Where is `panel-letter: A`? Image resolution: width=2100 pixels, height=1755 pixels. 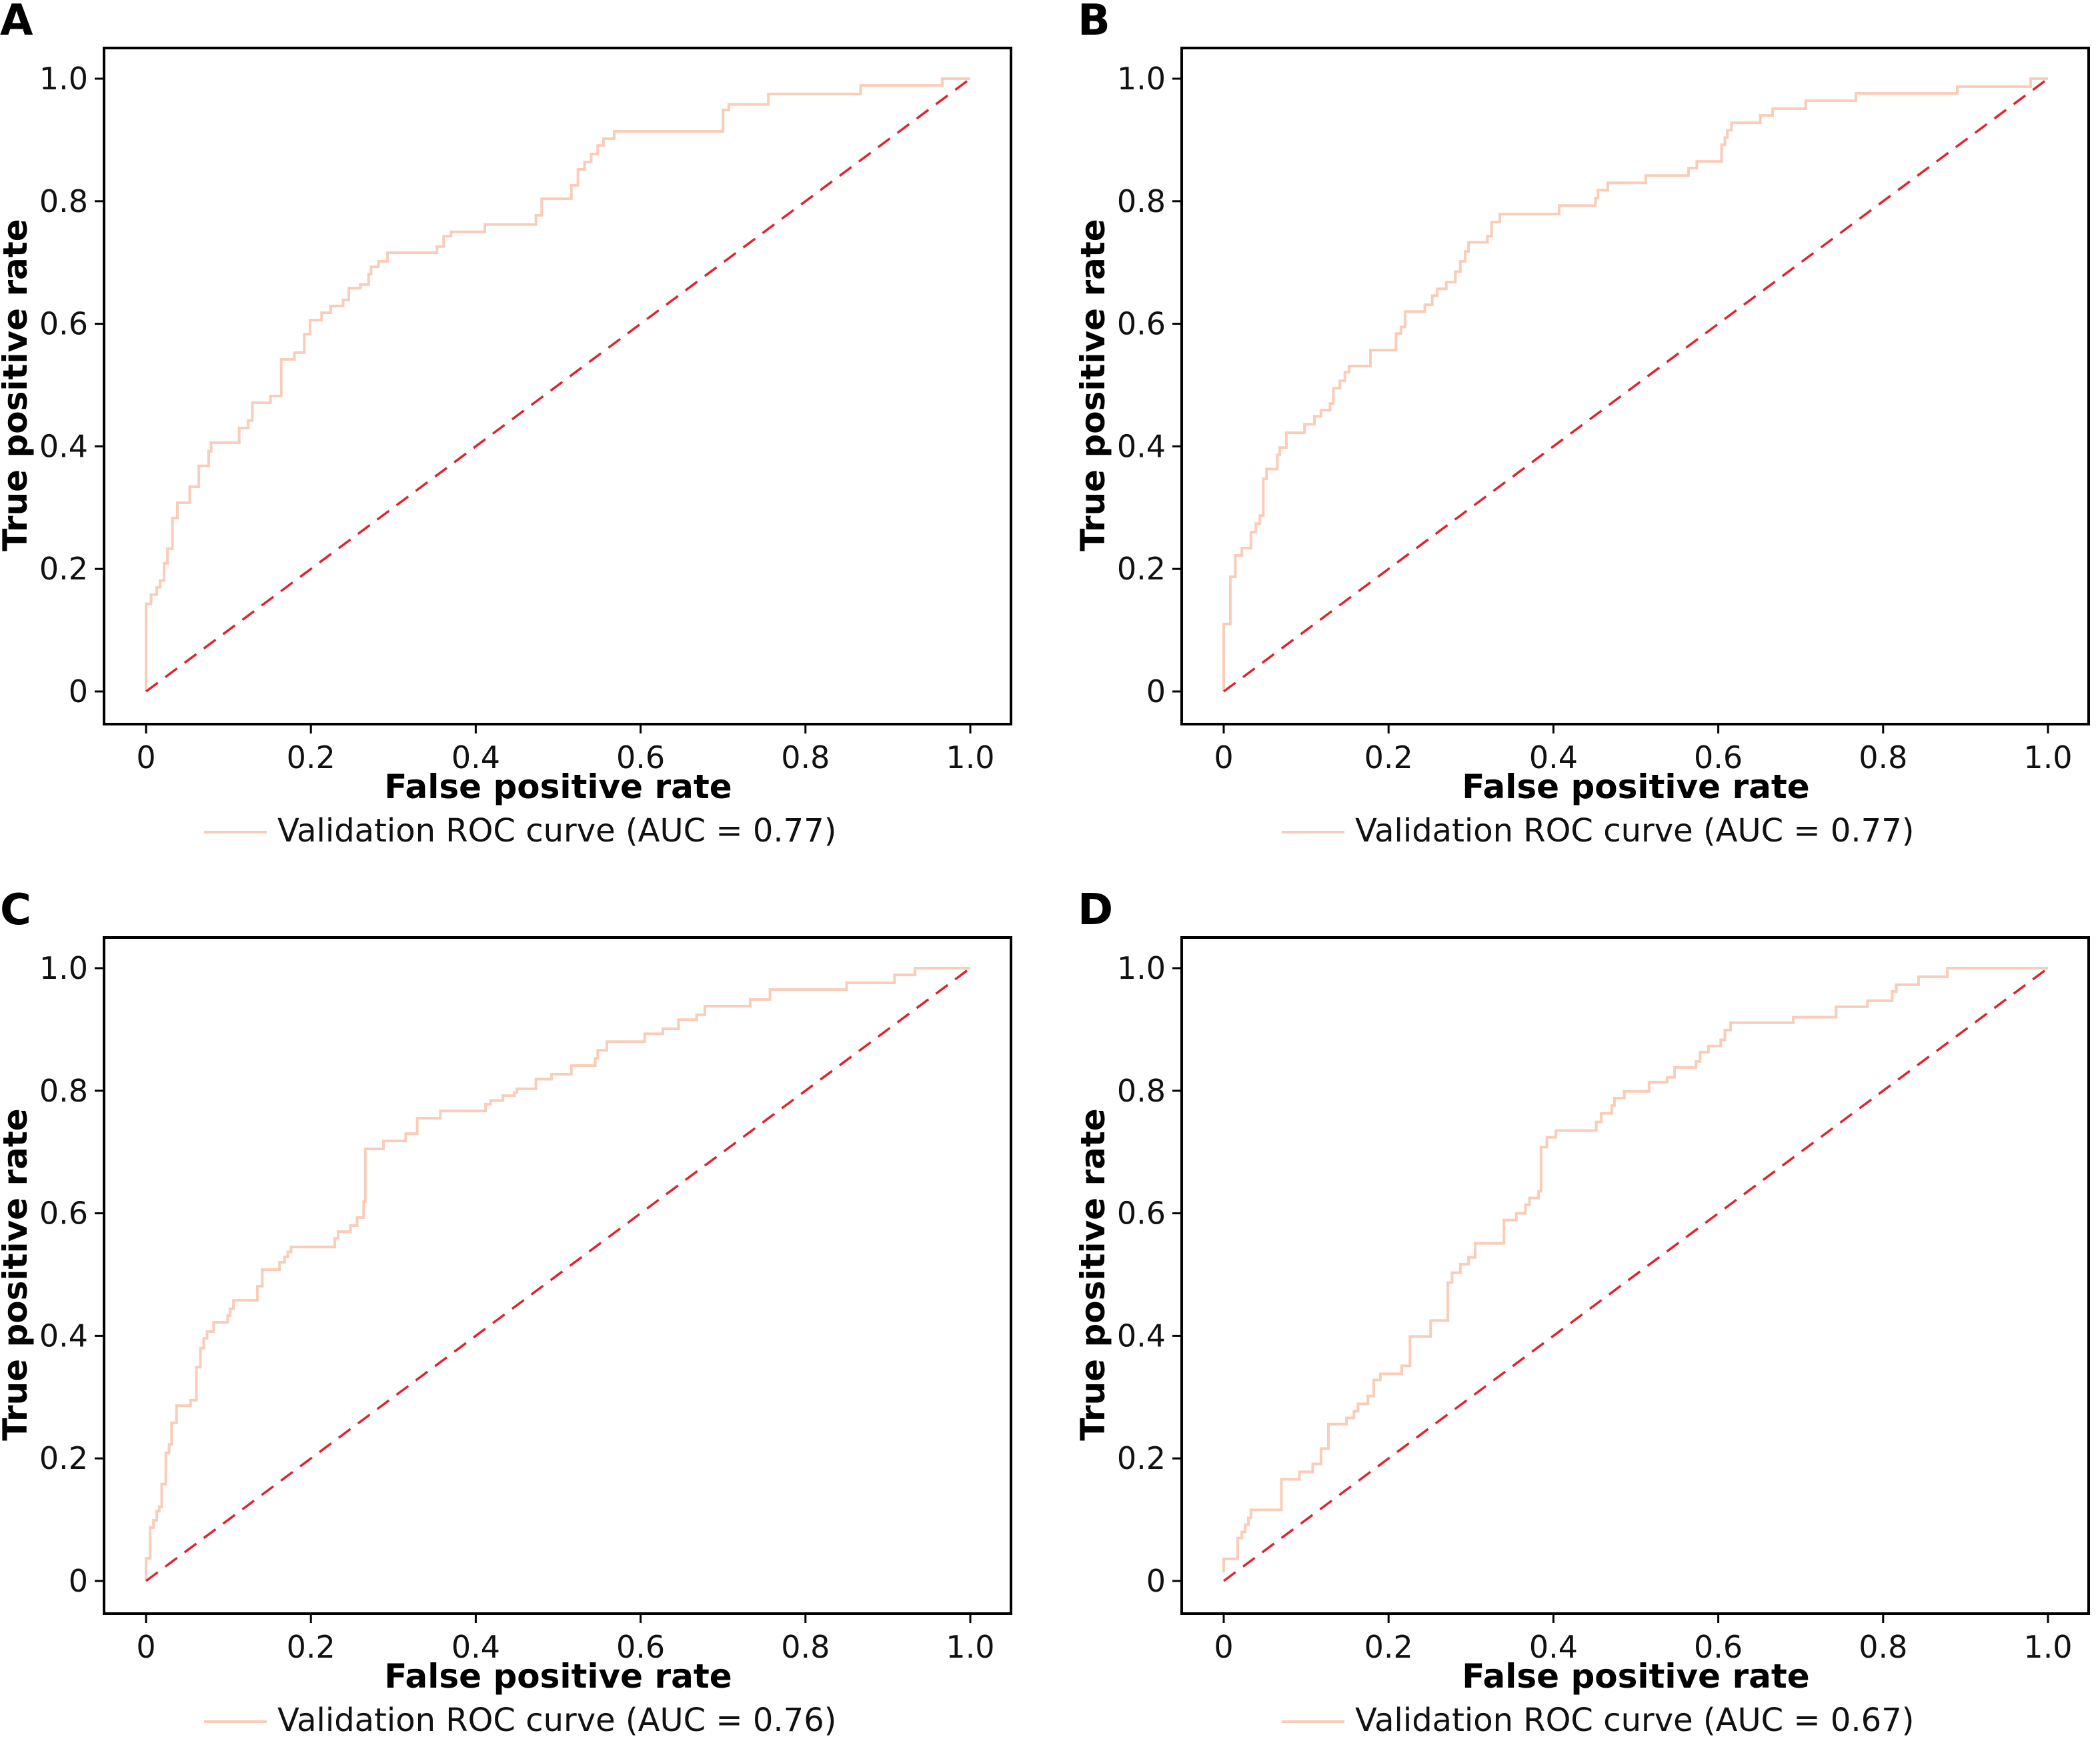
panel-letter: A is located at coordinates (16, 23).